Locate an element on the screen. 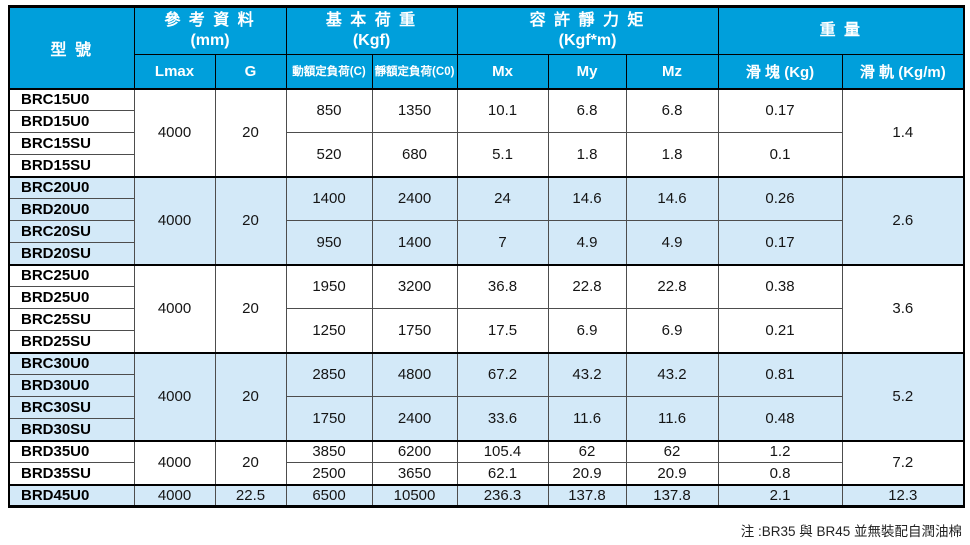  model-cell: BRC20SU is located at coordinates (71, 231).